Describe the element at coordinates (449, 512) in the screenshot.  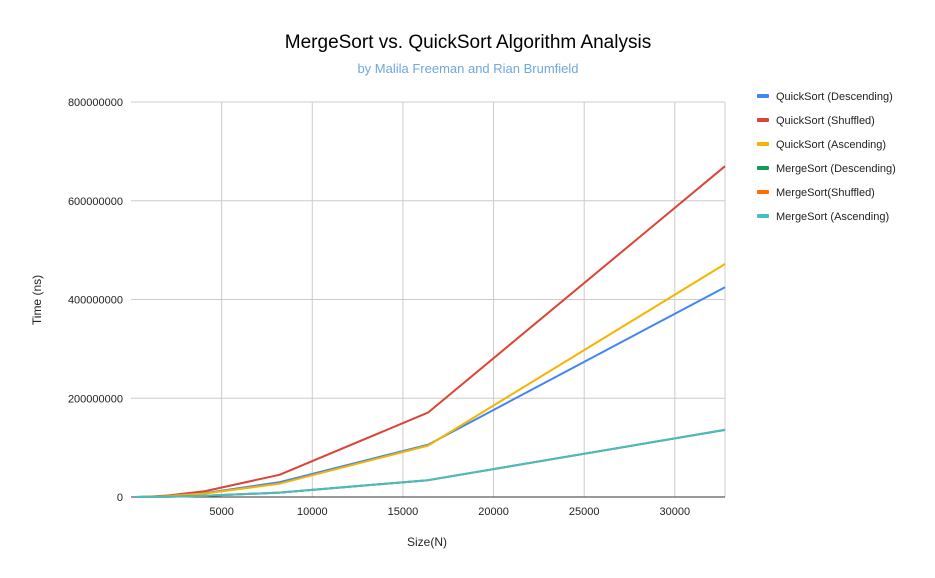
I see `x-axis-ticks: 5000 10000 15000 20000 25000 30000` at that location.